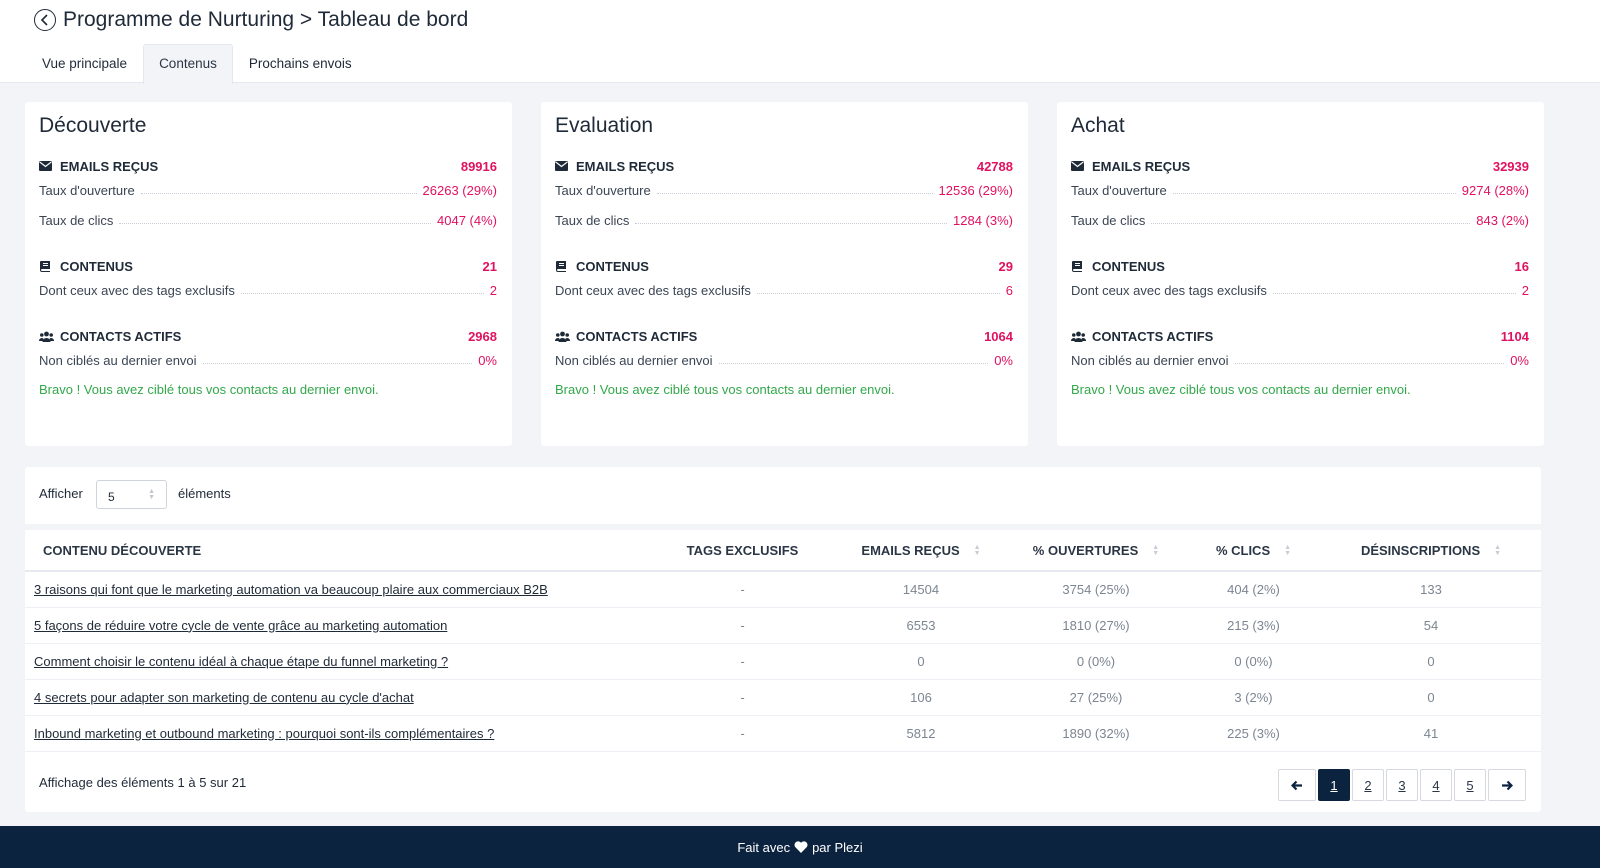 This screenshot has height=868, width=1600. Describe the element at coordinates (764, 847) in the screenshot. I see `footer-prefix: Fait avec` at that location.